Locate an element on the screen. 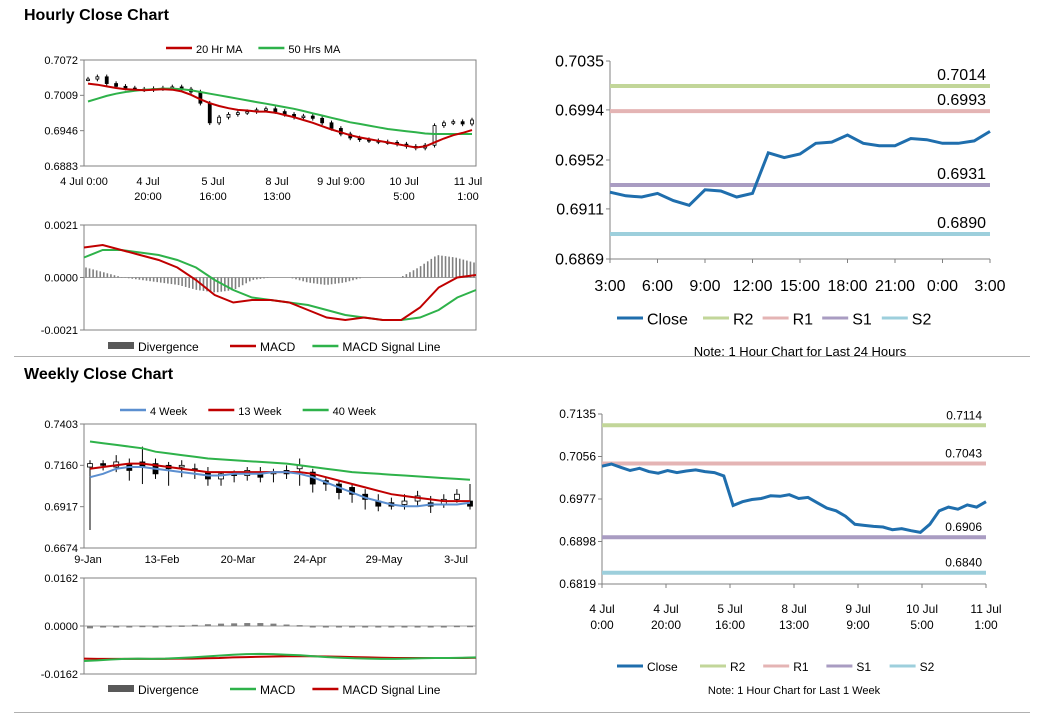  weekly-section-title: Weekly Close Chart is located at coordinates (99, 374).